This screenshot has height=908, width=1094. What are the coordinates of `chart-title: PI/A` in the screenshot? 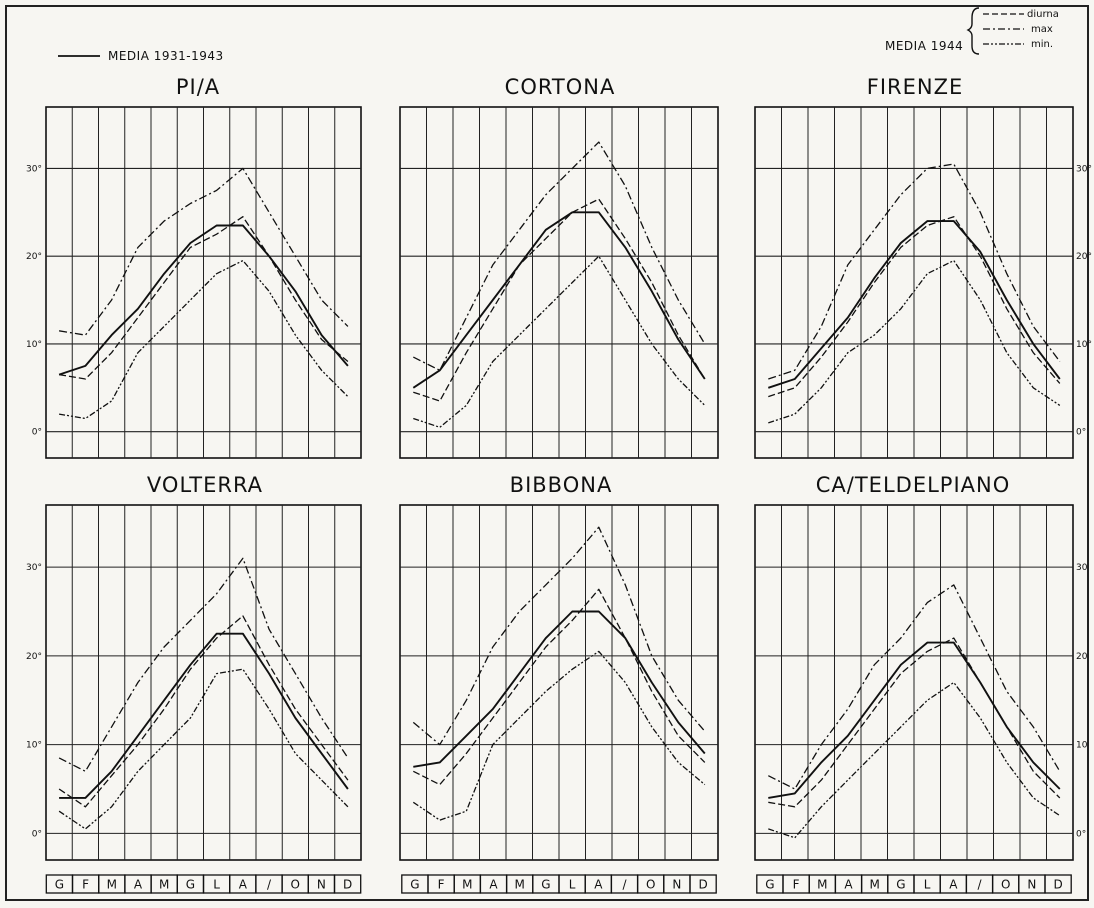 It's located at (198, 87).